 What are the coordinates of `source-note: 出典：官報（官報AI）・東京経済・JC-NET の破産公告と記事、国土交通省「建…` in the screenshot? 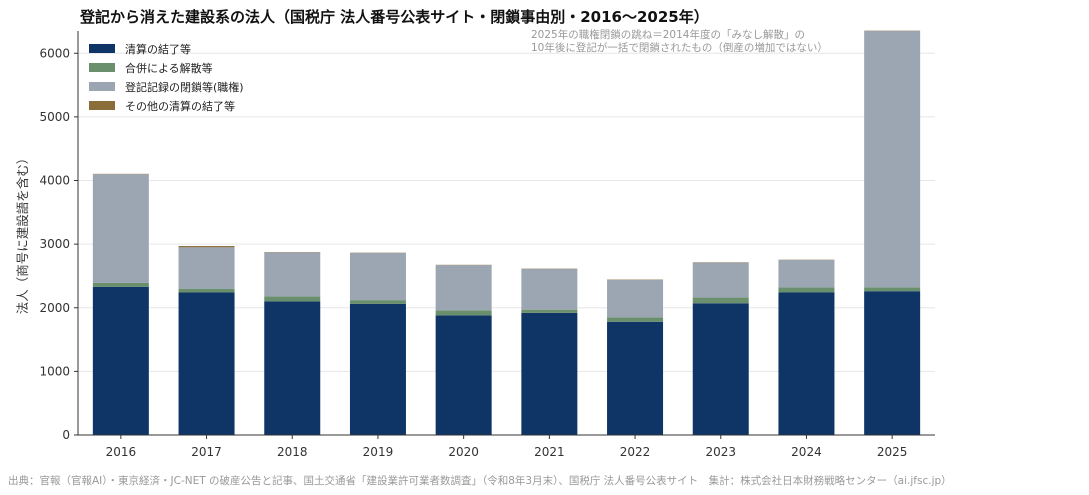 It's located at (480, 480).